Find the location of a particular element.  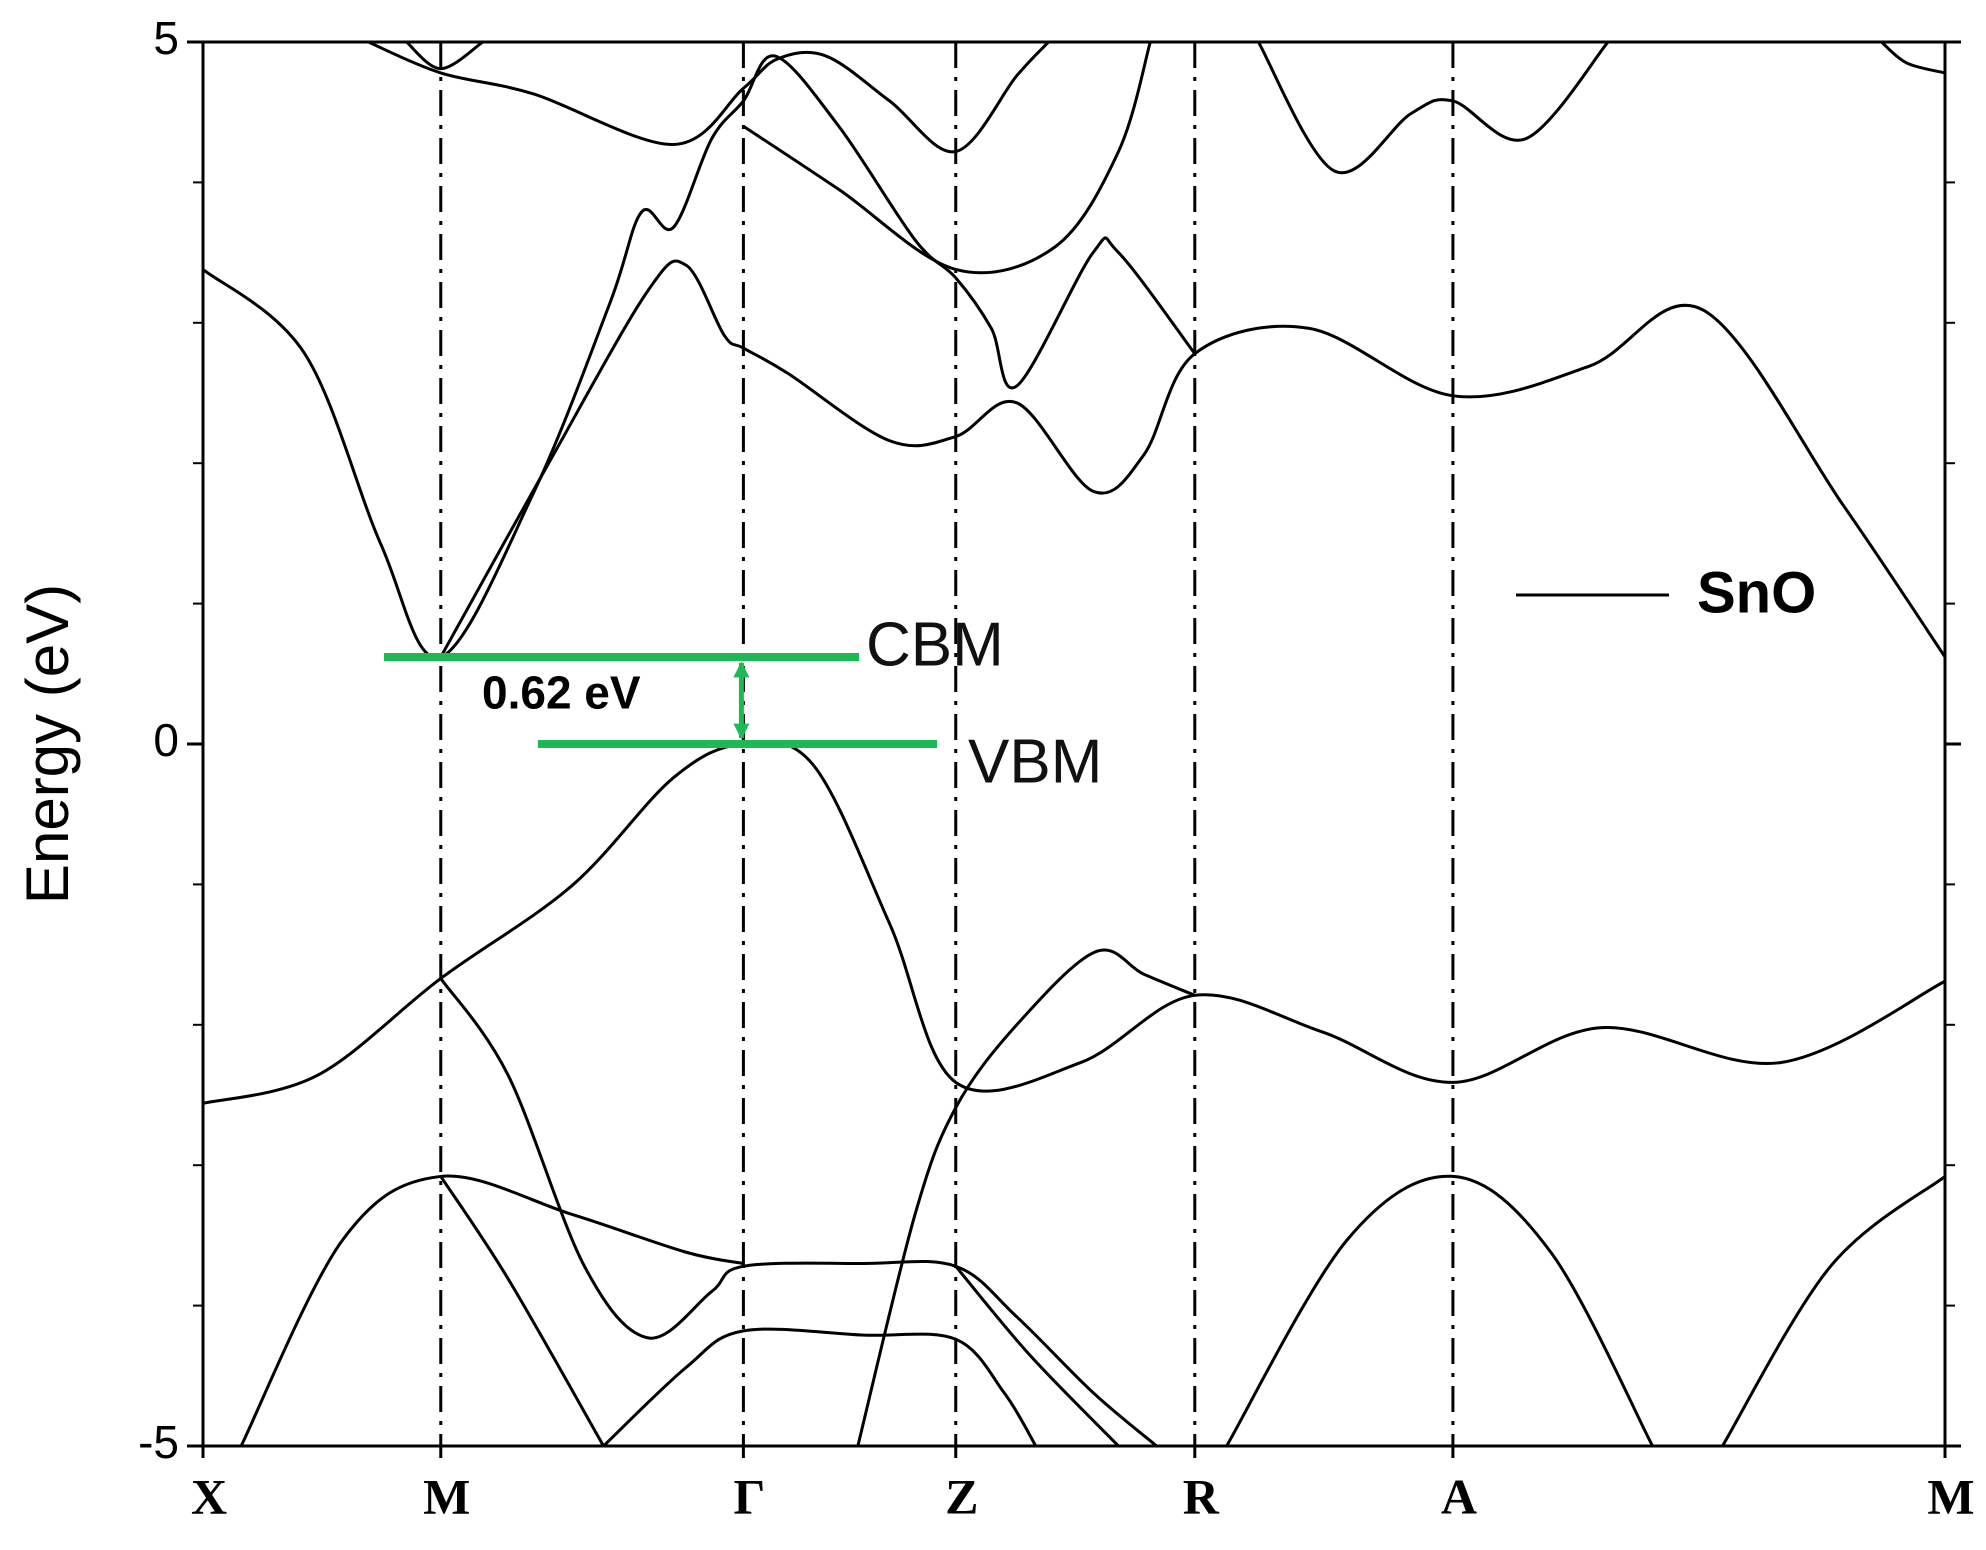

gap-label: 0.62 eV is located at coordinates (561, 693).